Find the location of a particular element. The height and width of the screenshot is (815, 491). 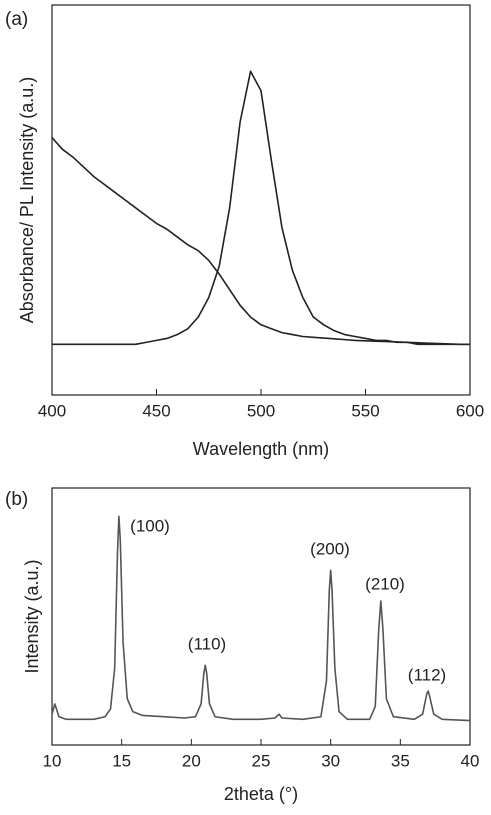

x-tick-label: 600 is located at coordinates (470, 410).